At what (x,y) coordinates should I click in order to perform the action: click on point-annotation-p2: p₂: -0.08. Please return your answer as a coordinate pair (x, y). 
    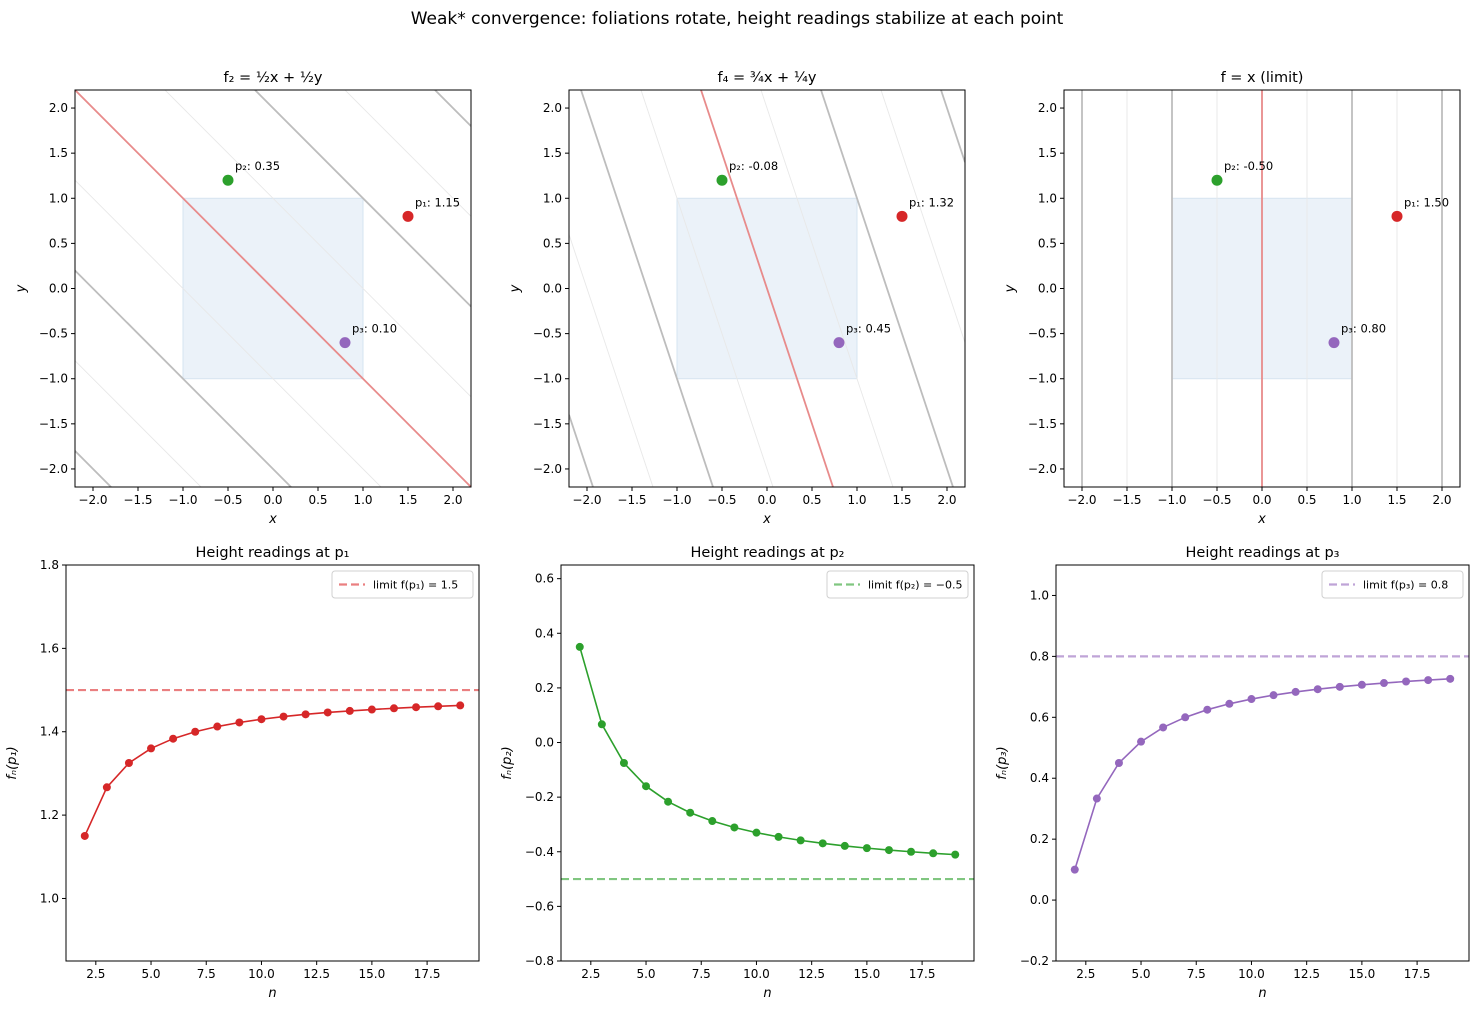
    Looking at the image, I should click on (753, 166).